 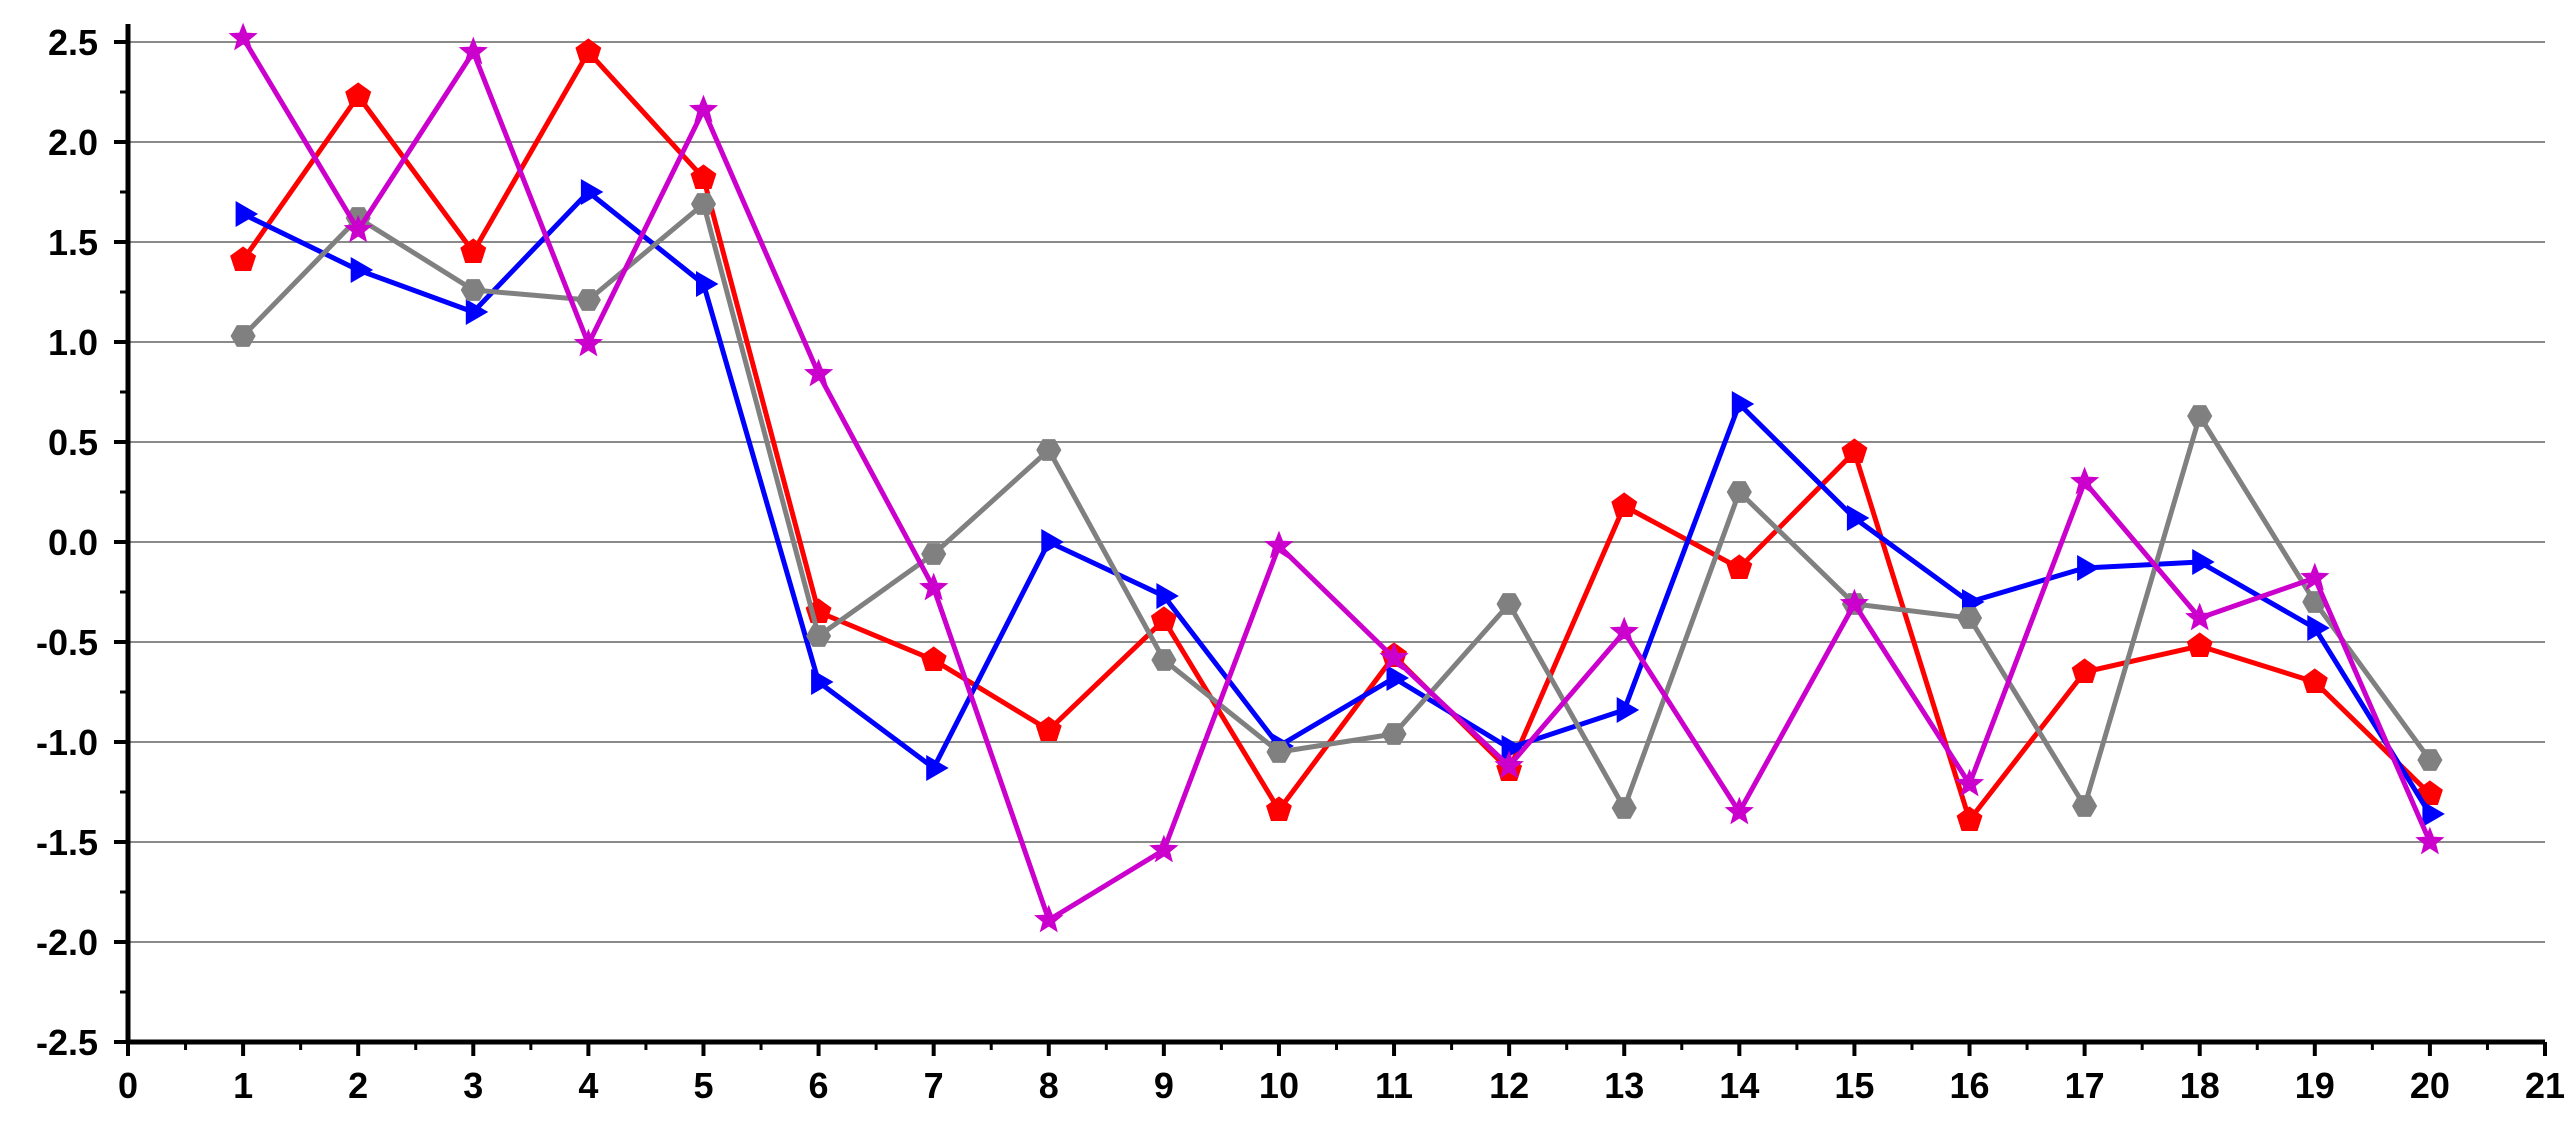 I want to click on x-tick-label: 16, so click(x=1970, y=1085).